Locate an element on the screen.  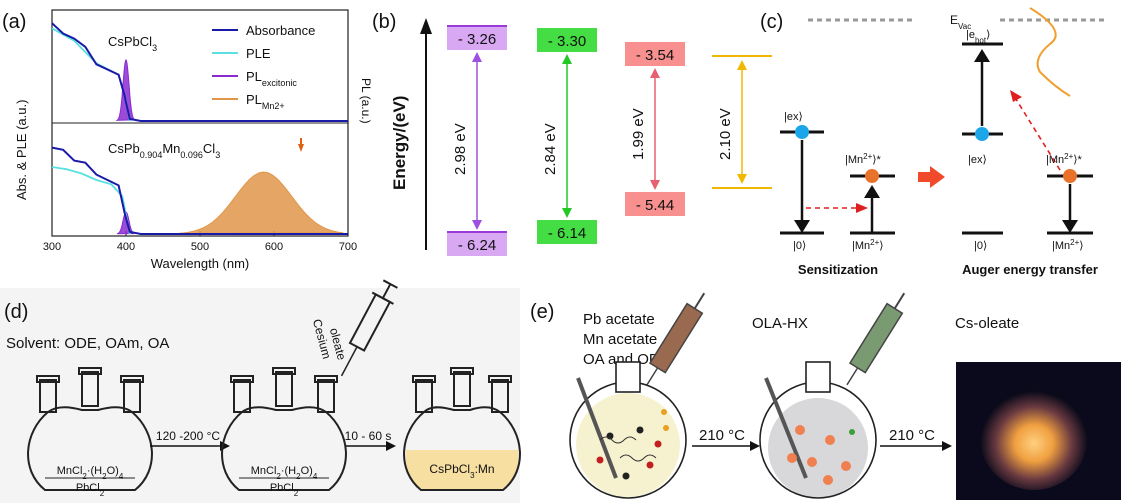
flask-3-liquid is located at coordinates (462, 470).